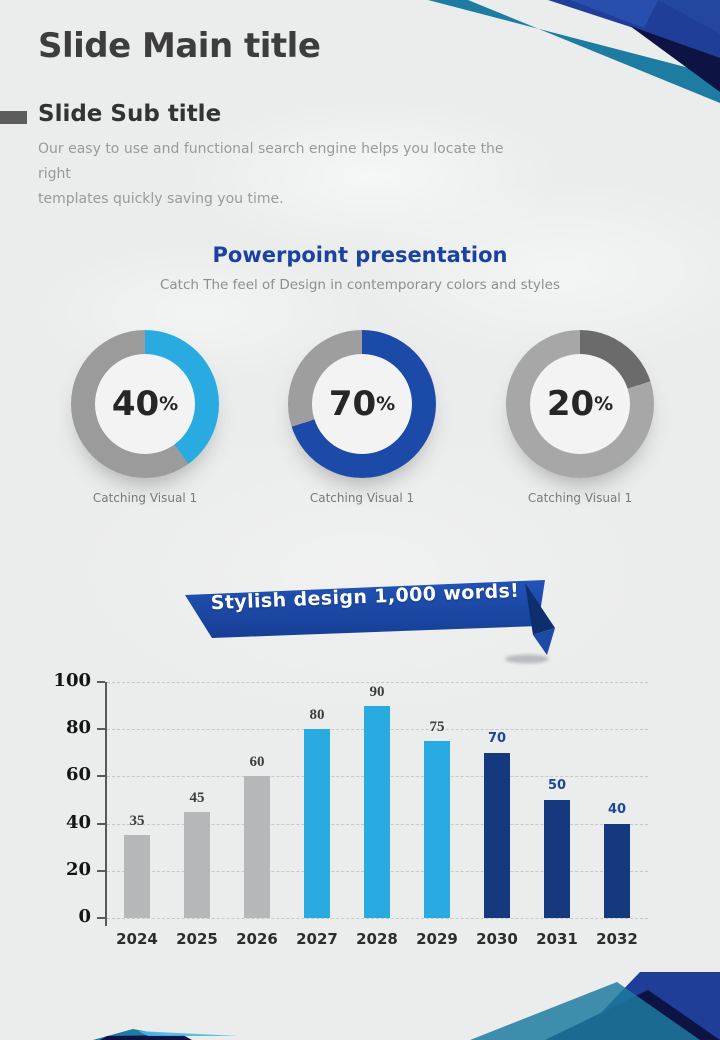 This screenshot has height=1040, width=720. Describe the element at coordinates (497, 738) in the screenshot. I see `bar-value-2030: 70` at that location.